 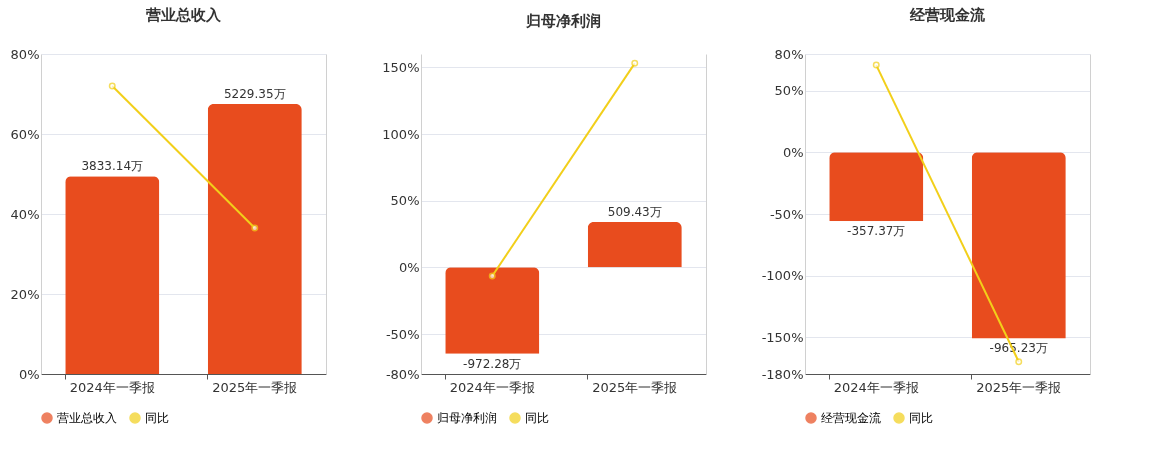 What do you see at coordinates (876, 231) in the screenshot?
I see `data-label: -357.37万` at bounding box center [876, 231].